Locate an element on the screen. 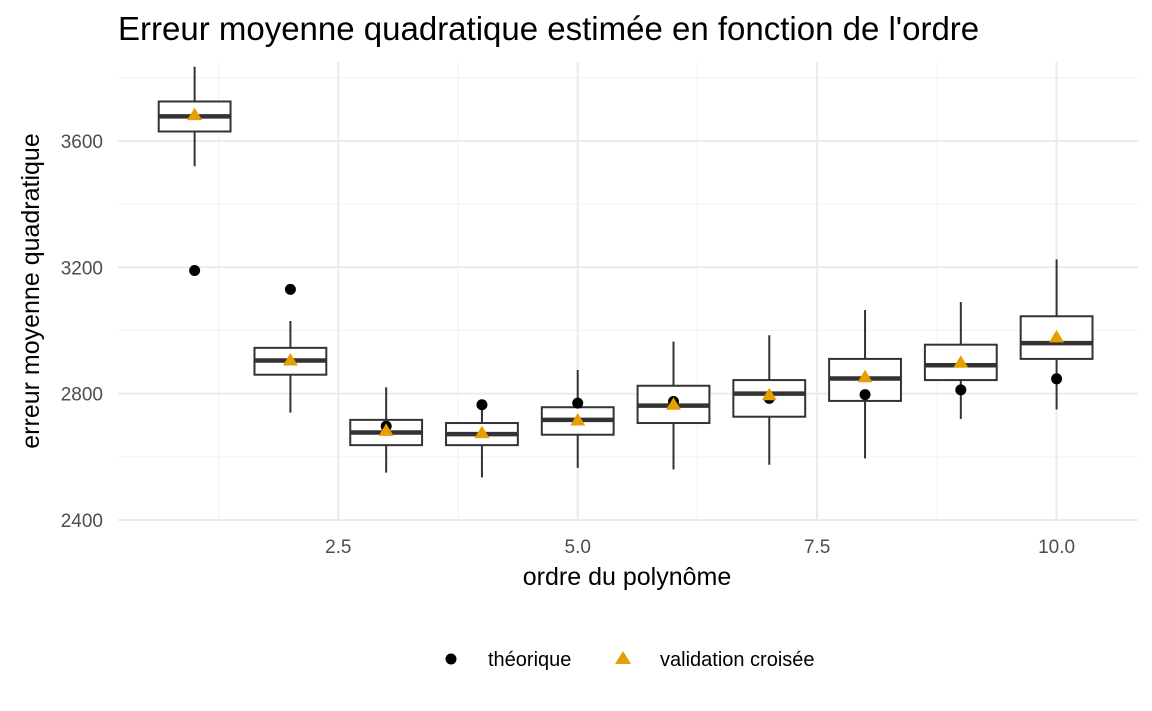 The height and width of the screenshot is (711, 1152). legend-triangle-marker is located at coordinates (623, 657).